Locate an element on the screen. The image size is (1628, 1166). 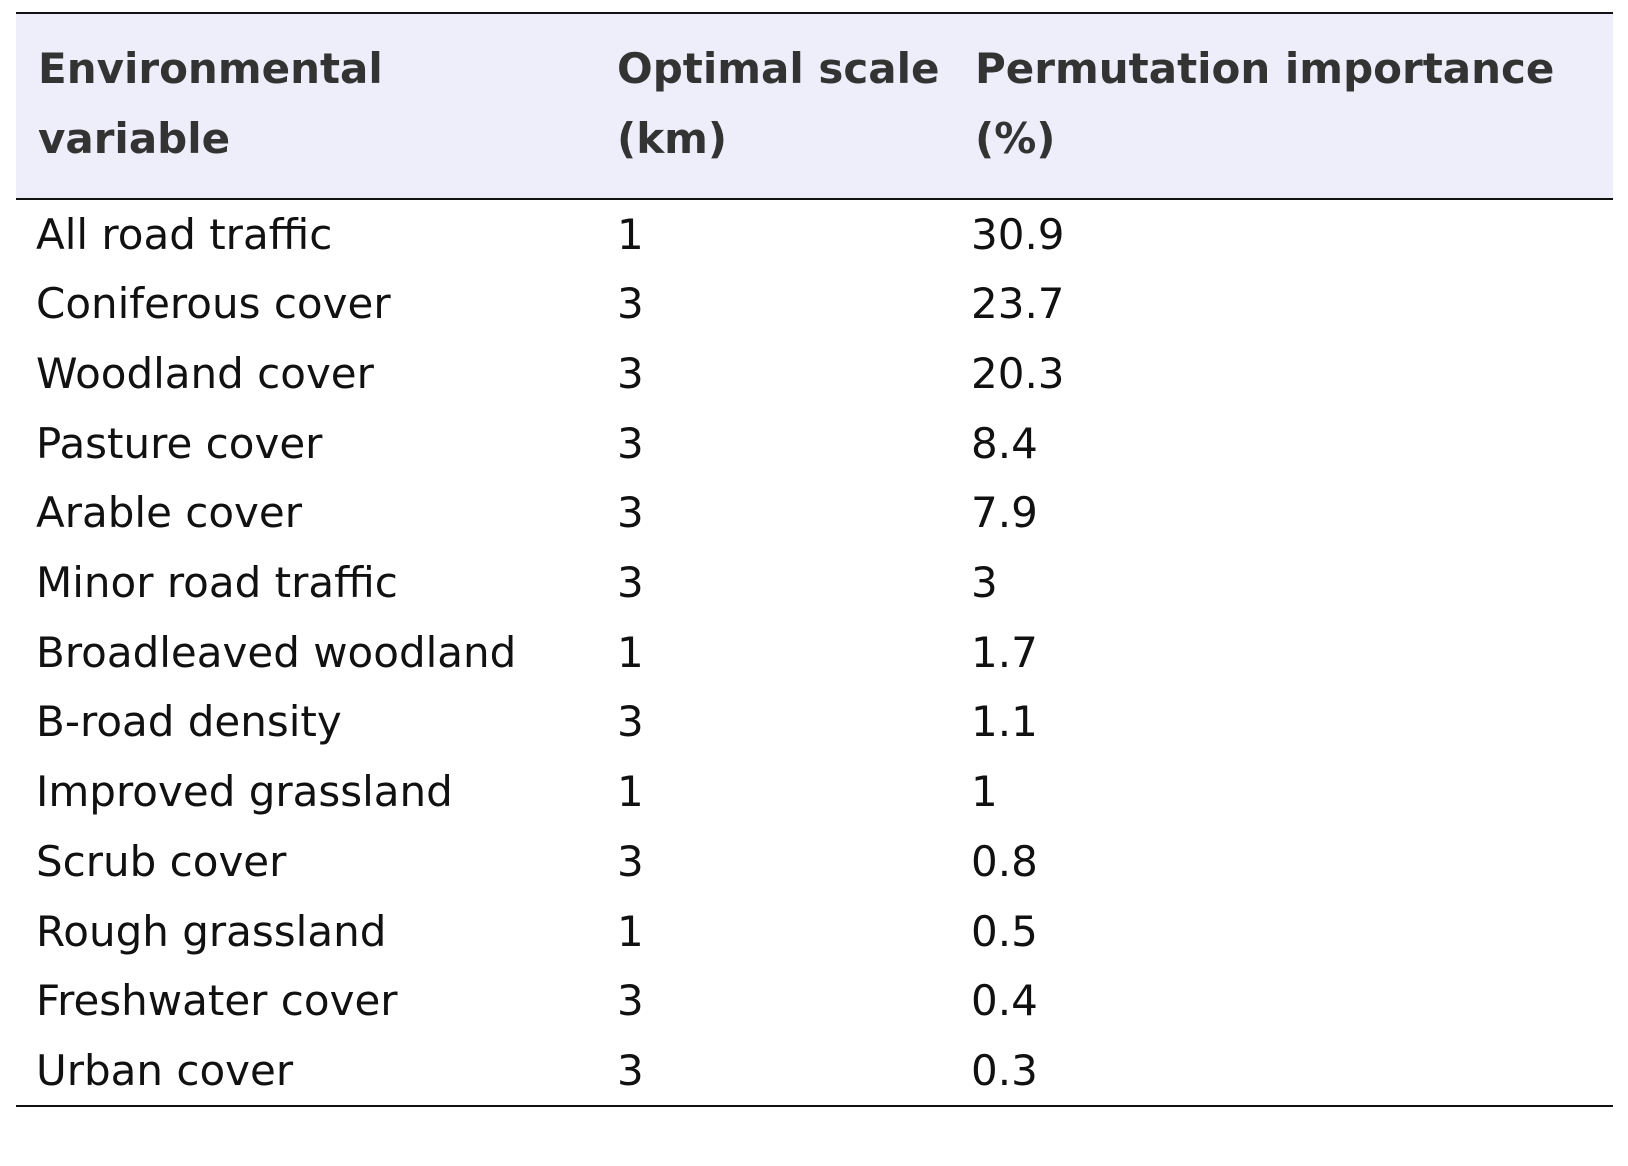
cell-permutation-importance: 1.7 is located at coordinates (1004, 652).